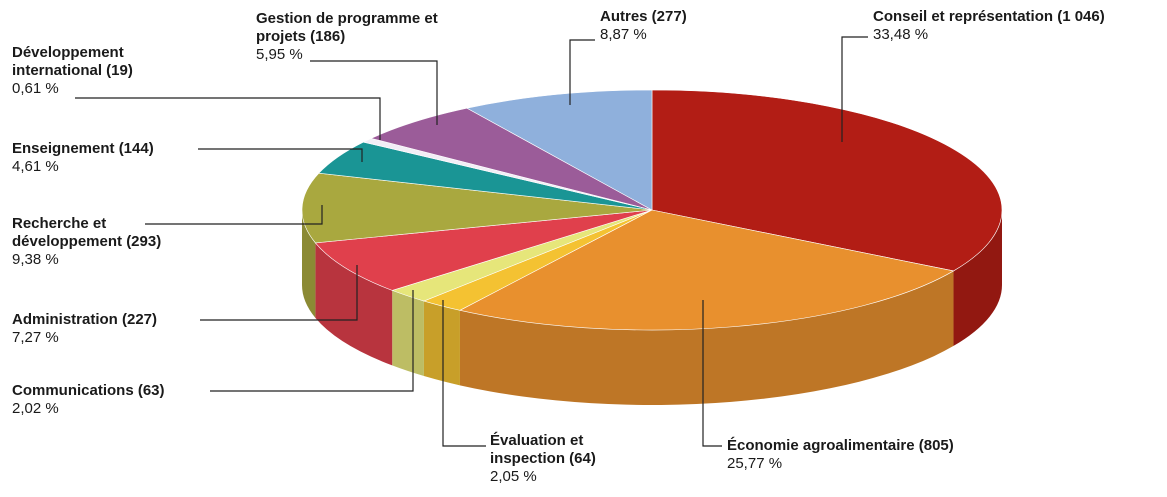 This screenshot has height=497, width=1167. I want to click on category-label: Administration (227), so click(85, 319).